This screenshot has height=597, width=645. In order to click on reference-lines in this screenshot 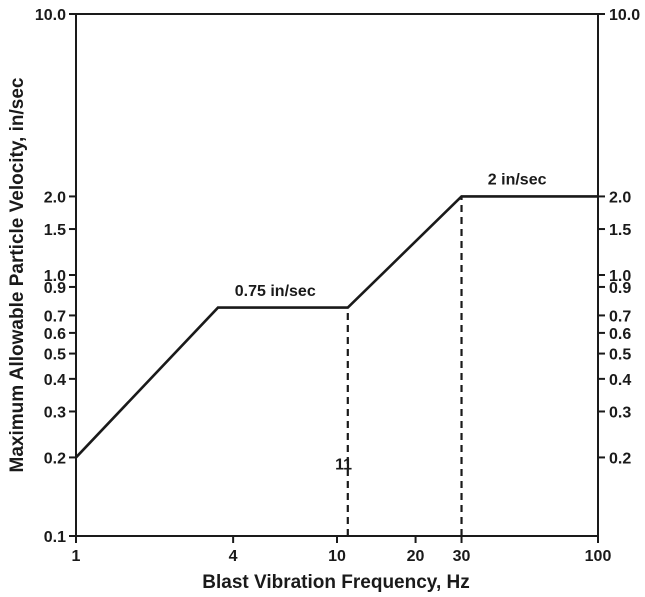, I will do `click(404, 366)`.